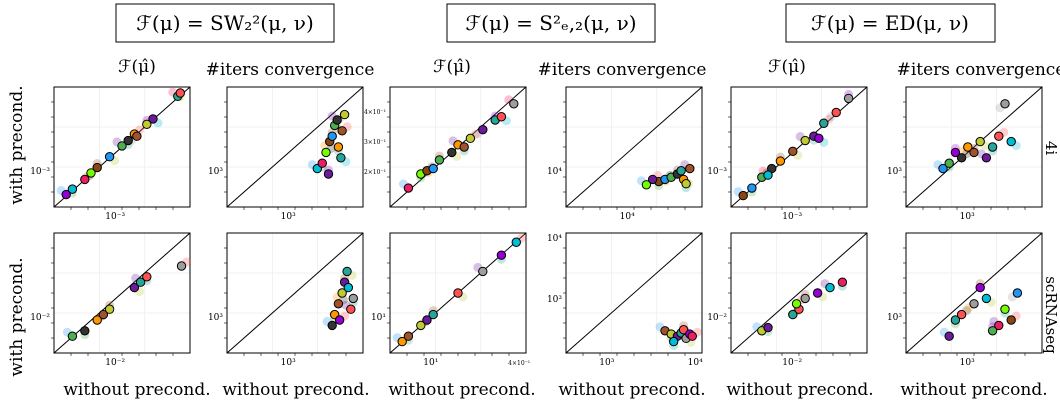  Describe the element at coordinates (295, 390) in the screenshot. I see `xlabel-2: without precond.` at that location.